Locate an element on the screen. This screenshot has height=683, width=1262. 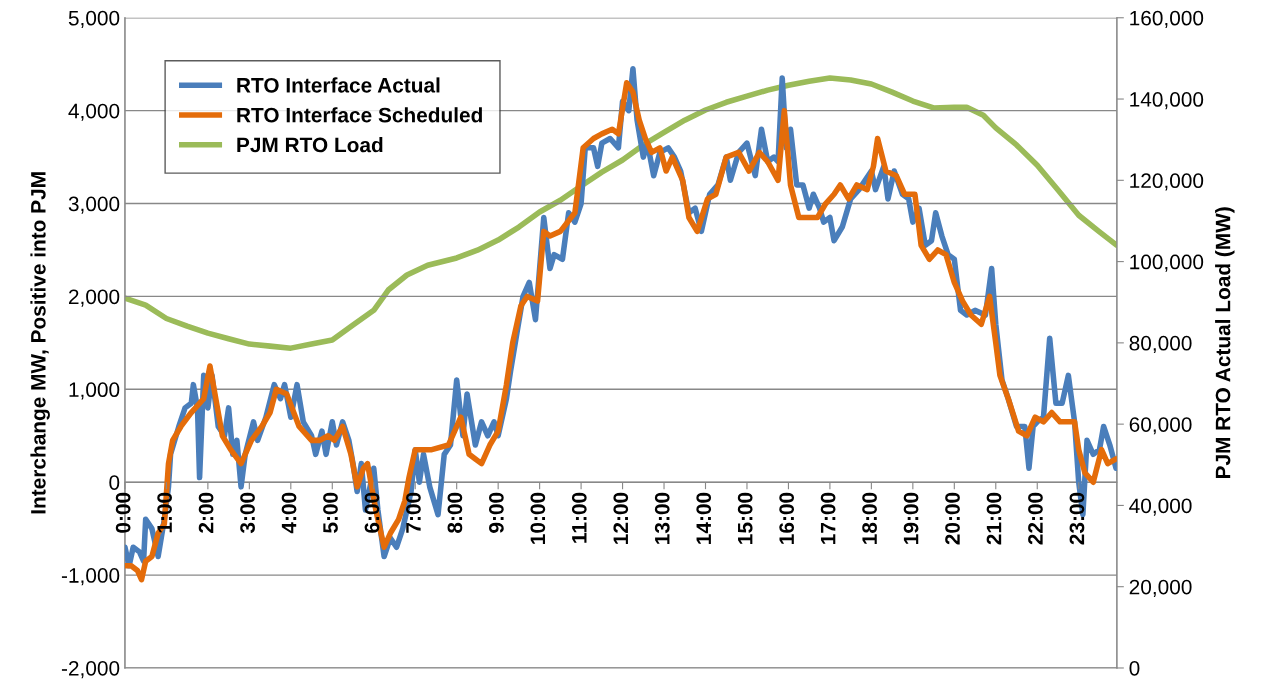
y2-tick-label: 80,000 is located at coordinates (1160, 344).